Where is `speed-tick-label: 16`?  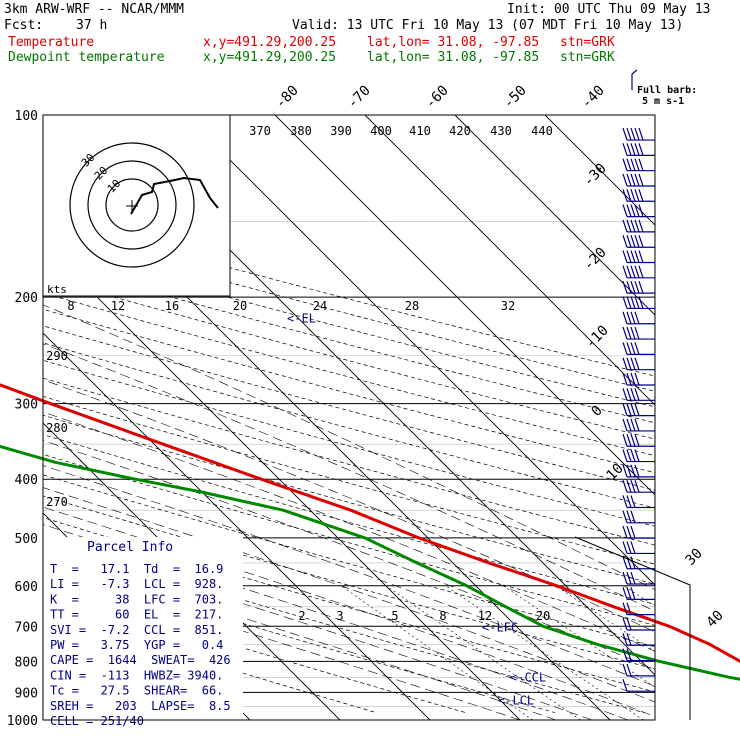
speed-tick-label: 16 is located at coordinates (172, 306).